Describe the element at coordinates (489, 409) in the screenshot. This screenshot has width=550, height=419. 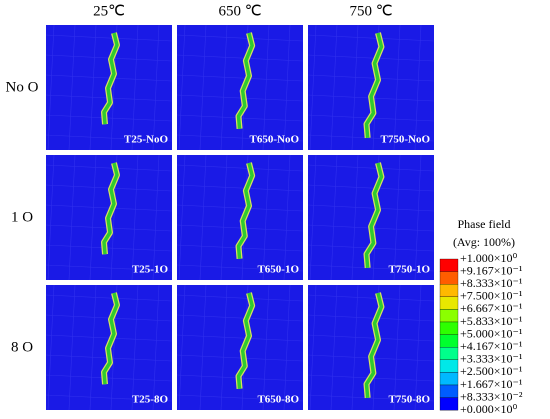
I see `legend-label: +0.000×10⁰` at that location.